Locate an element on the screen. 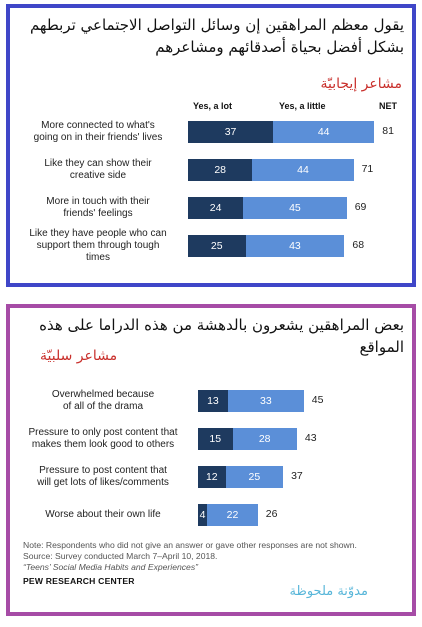 This screenshot has width=422, height=627. bar-yes-a-lot: 24 is located at coordinates (216, 208).